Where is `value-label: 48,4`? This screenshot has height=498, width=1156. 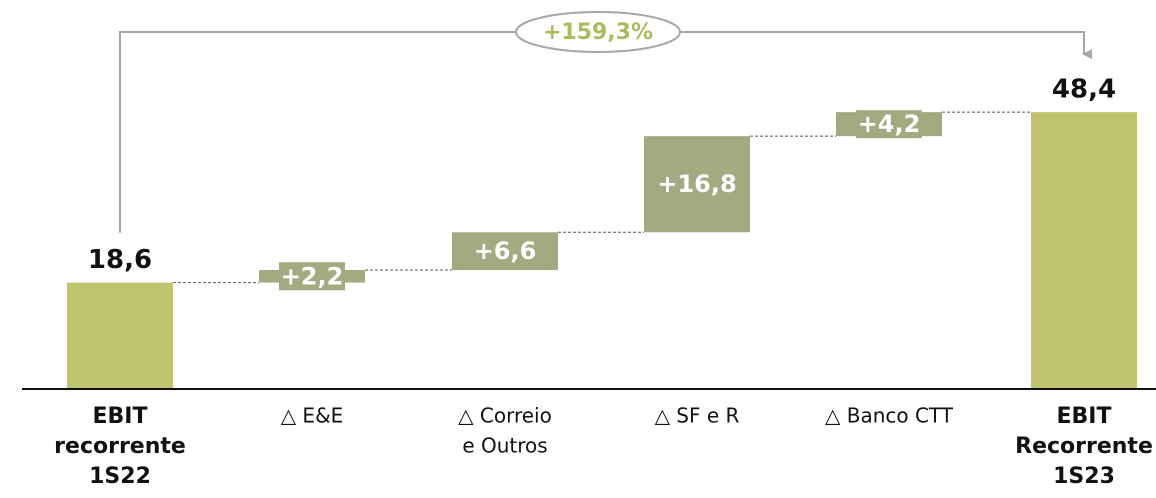 value-label: 48,4 is located at coordinates (1084, 90).